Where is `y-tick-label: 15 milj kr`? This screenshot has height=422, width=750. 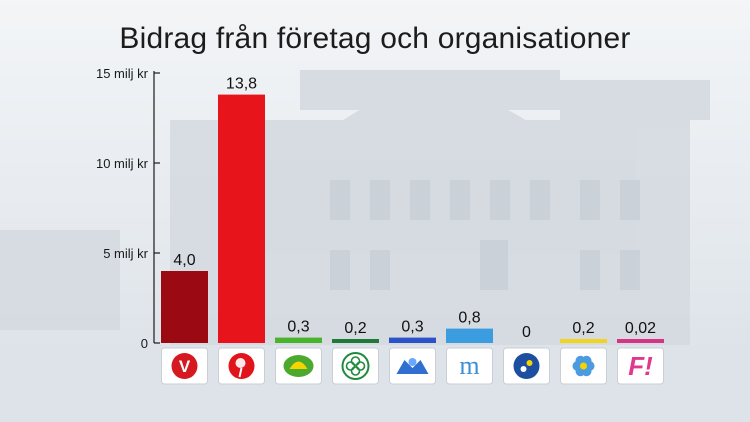
y-tick-label: 15 milj kr is located at coordinates (122, 73).